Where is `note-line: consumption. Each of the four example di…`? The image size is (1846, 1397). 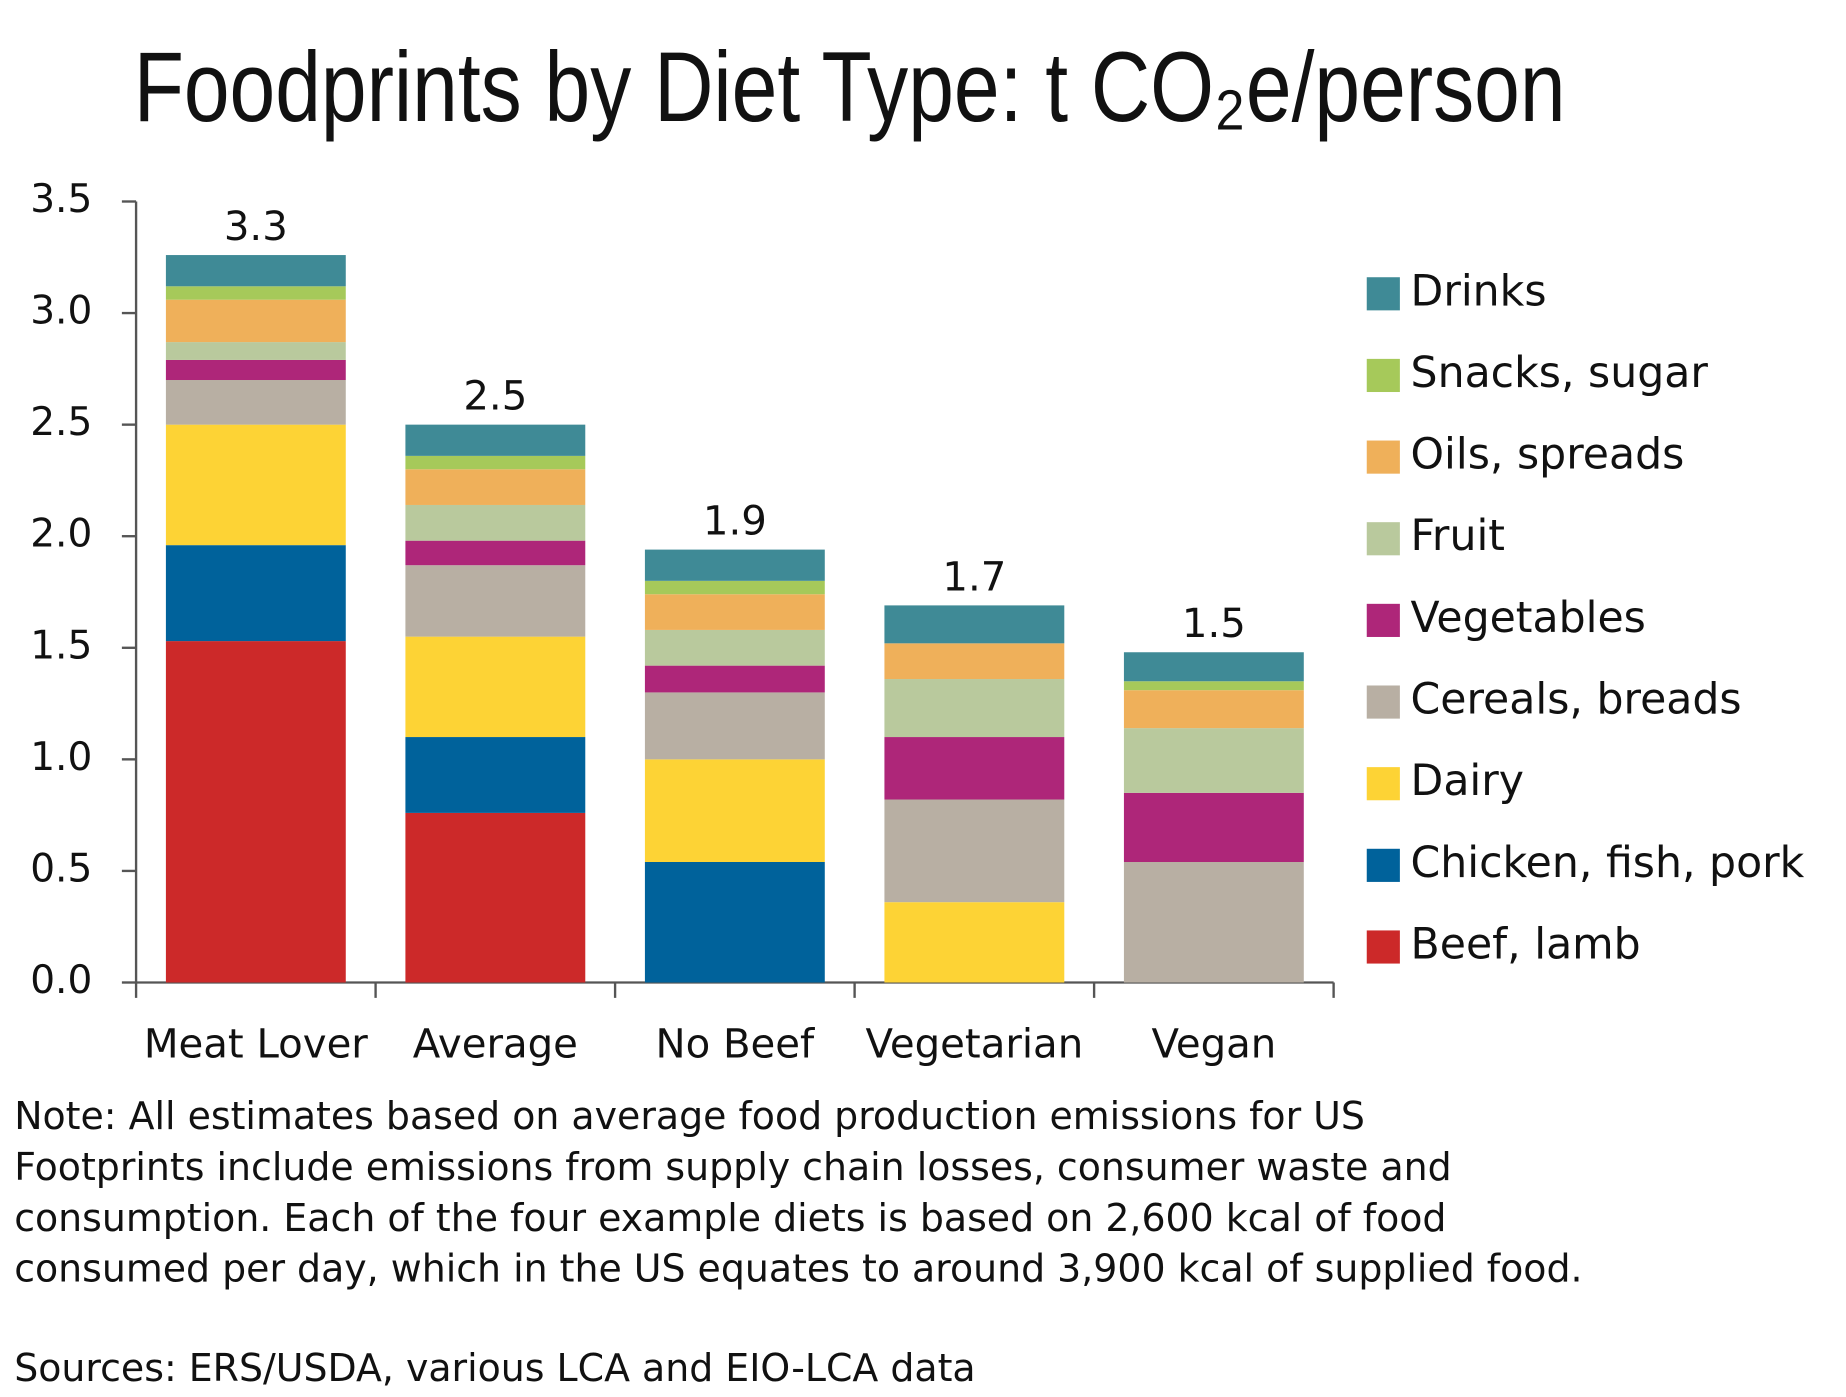 note-line: consumption. Each of the four example di… is located at coordinates (730, 1218).